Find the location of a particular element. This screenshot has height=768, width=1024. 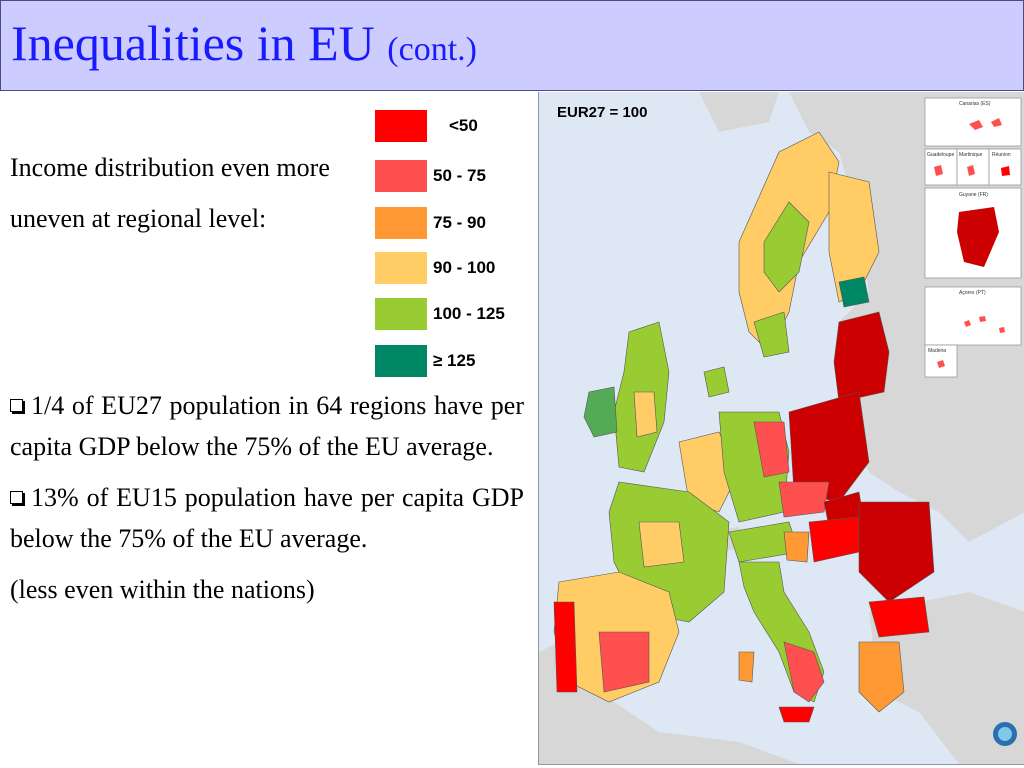

region-czechia is located at coordinates (804, 499).